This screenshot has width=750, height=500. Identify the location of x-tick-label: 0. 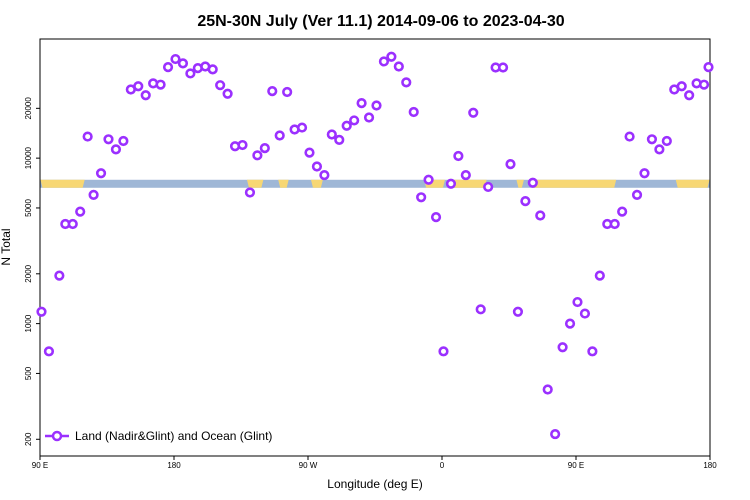
(442, 465).